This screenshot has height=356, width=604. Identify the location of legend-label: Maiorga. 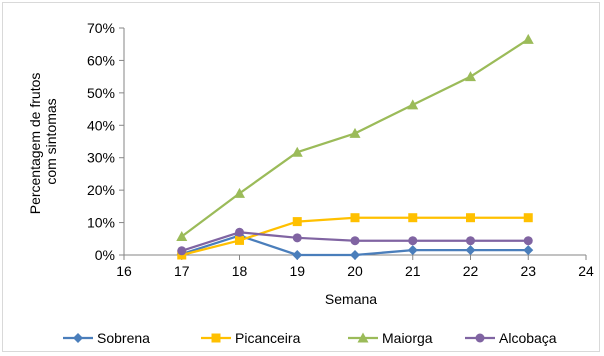
(407, 338).